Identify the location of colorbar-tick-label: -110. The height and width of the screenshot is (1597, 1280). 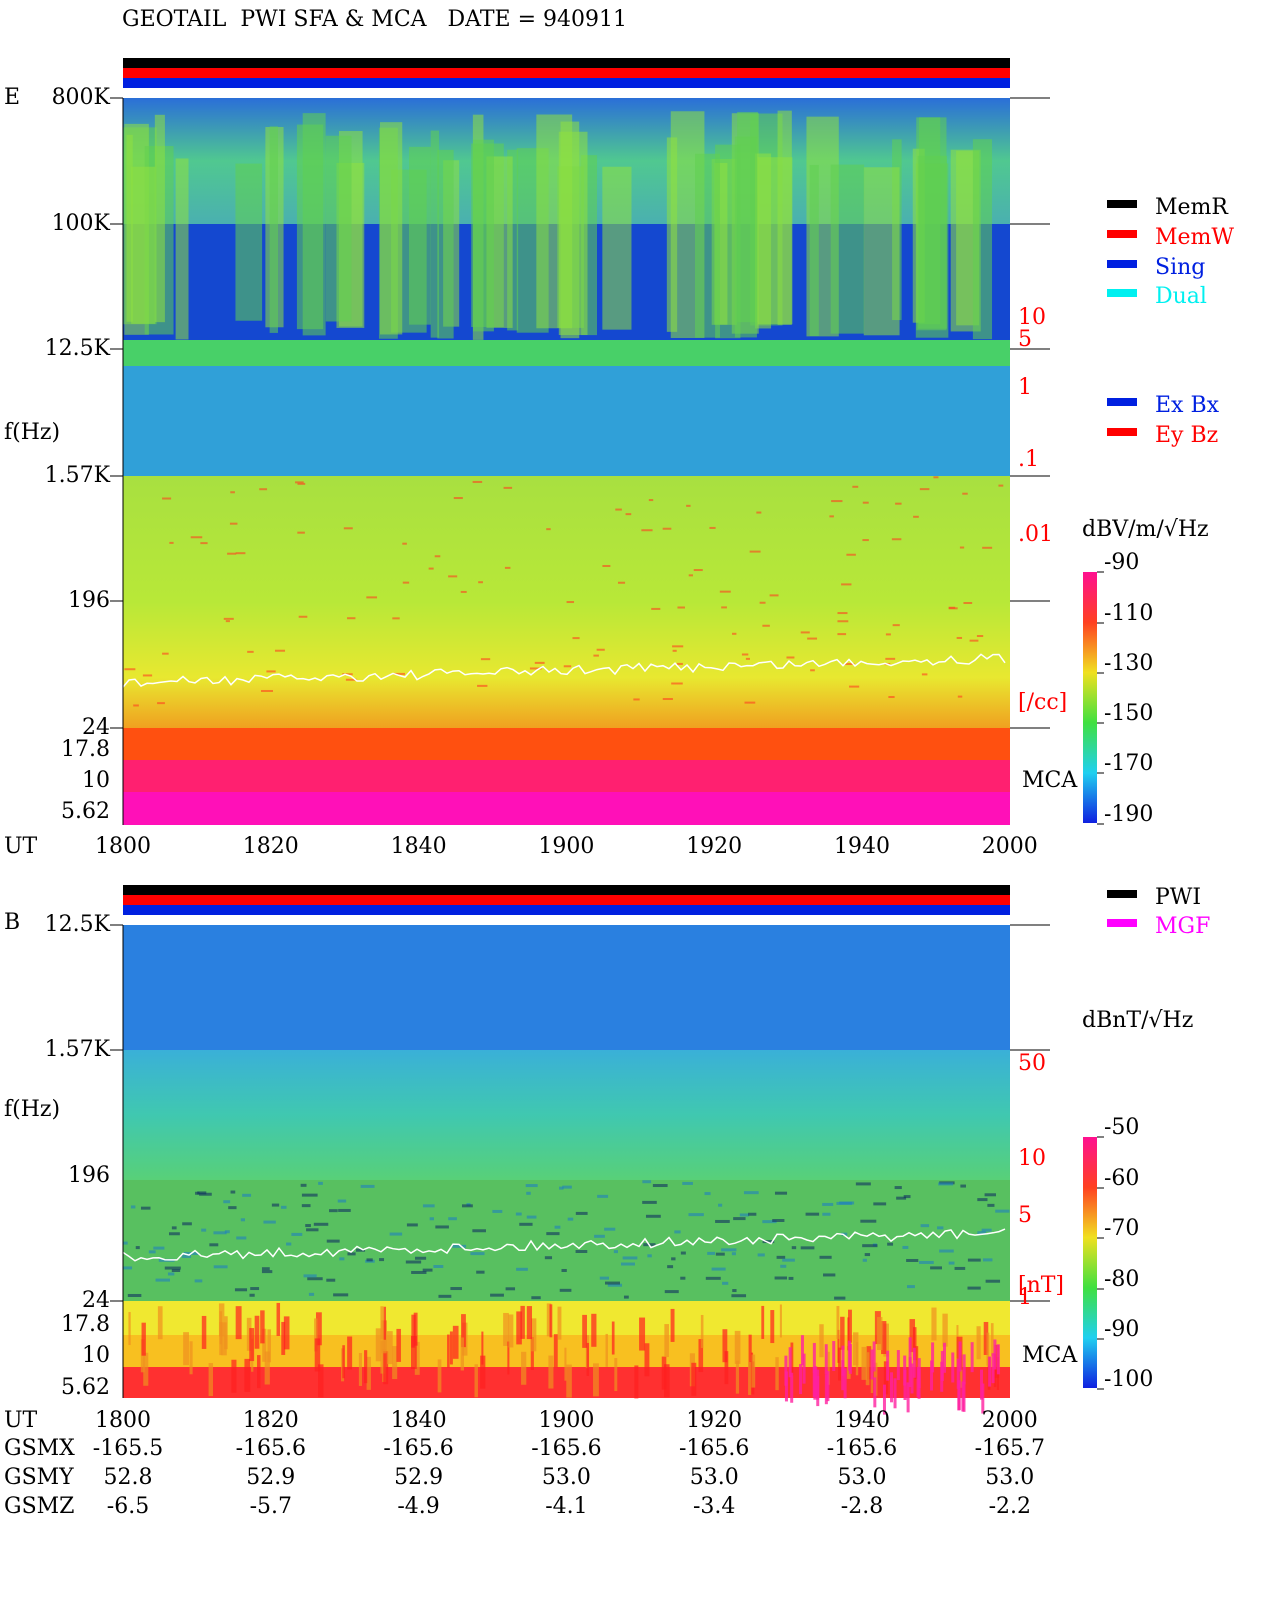
(1128, 613).